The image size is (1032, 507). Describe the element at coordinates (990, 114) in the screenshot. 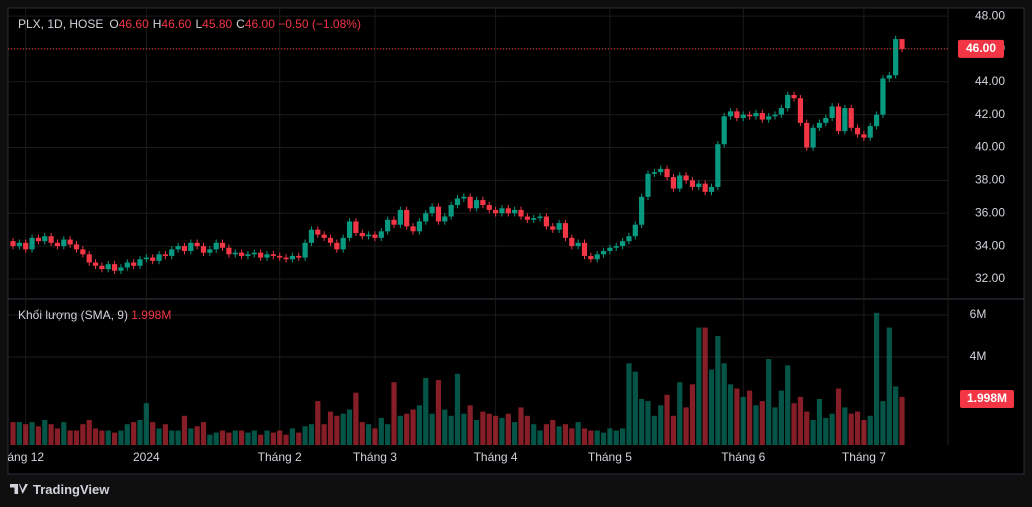

I see `y-tick-label: 42.00` at that location.